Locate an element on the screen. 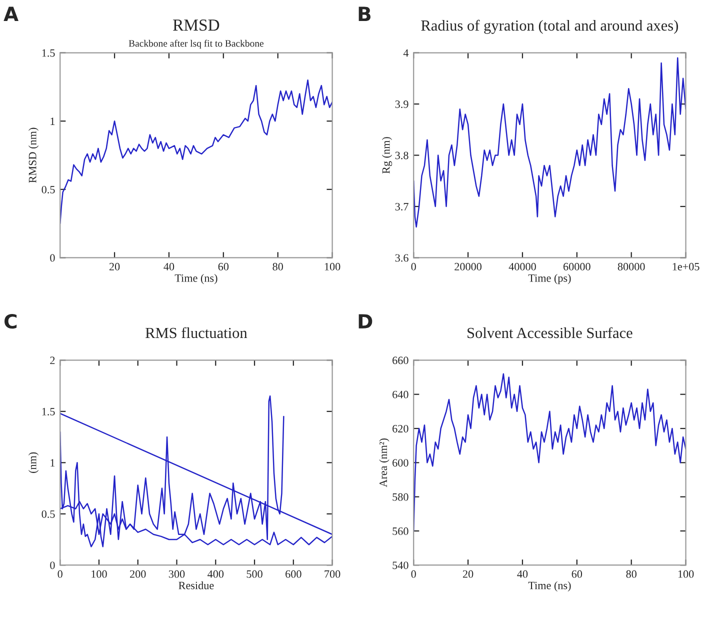 This screenshot has height=621, width=707. y-tick-label: 3.7 is located at coordinates (401, 206).